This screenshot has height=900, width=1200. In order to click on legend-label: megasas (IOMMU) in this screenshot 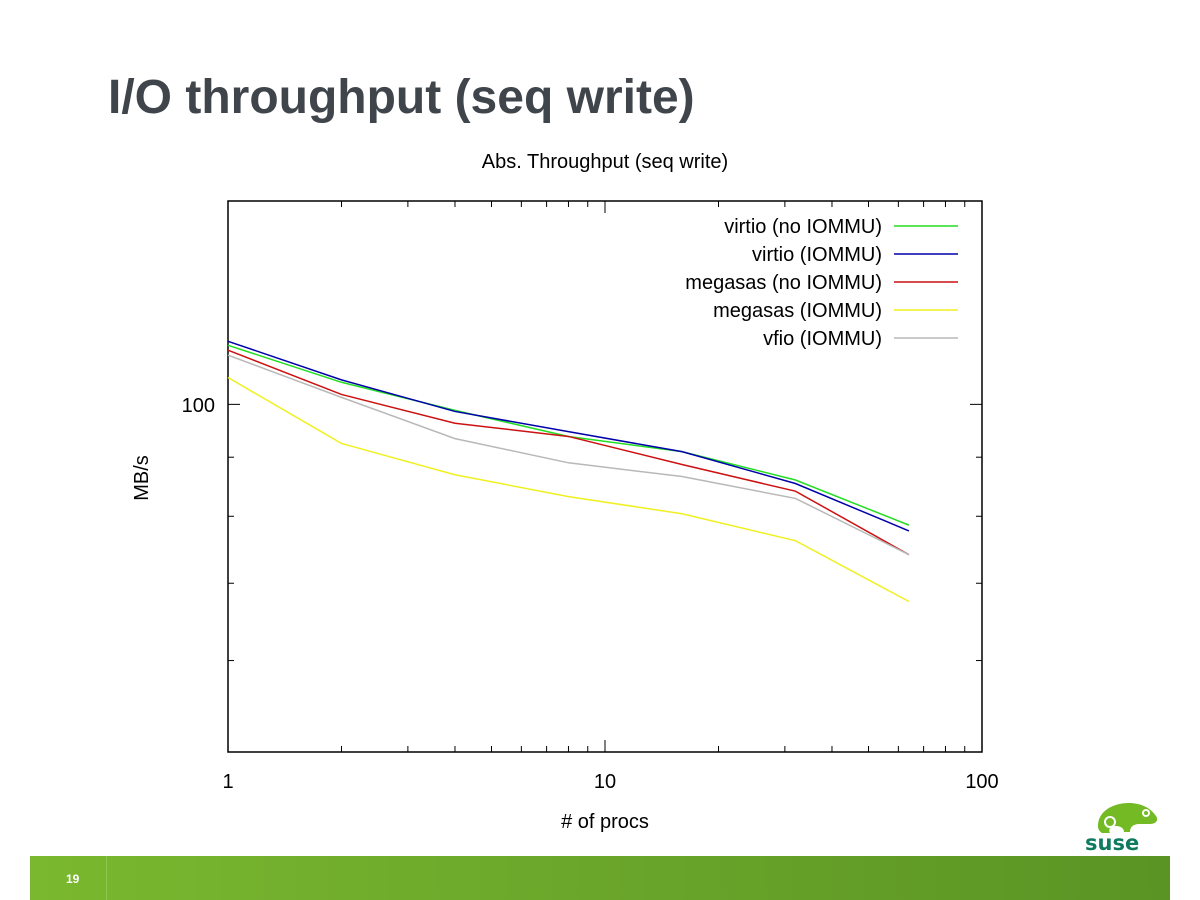, I will do `click(797, 311)`.